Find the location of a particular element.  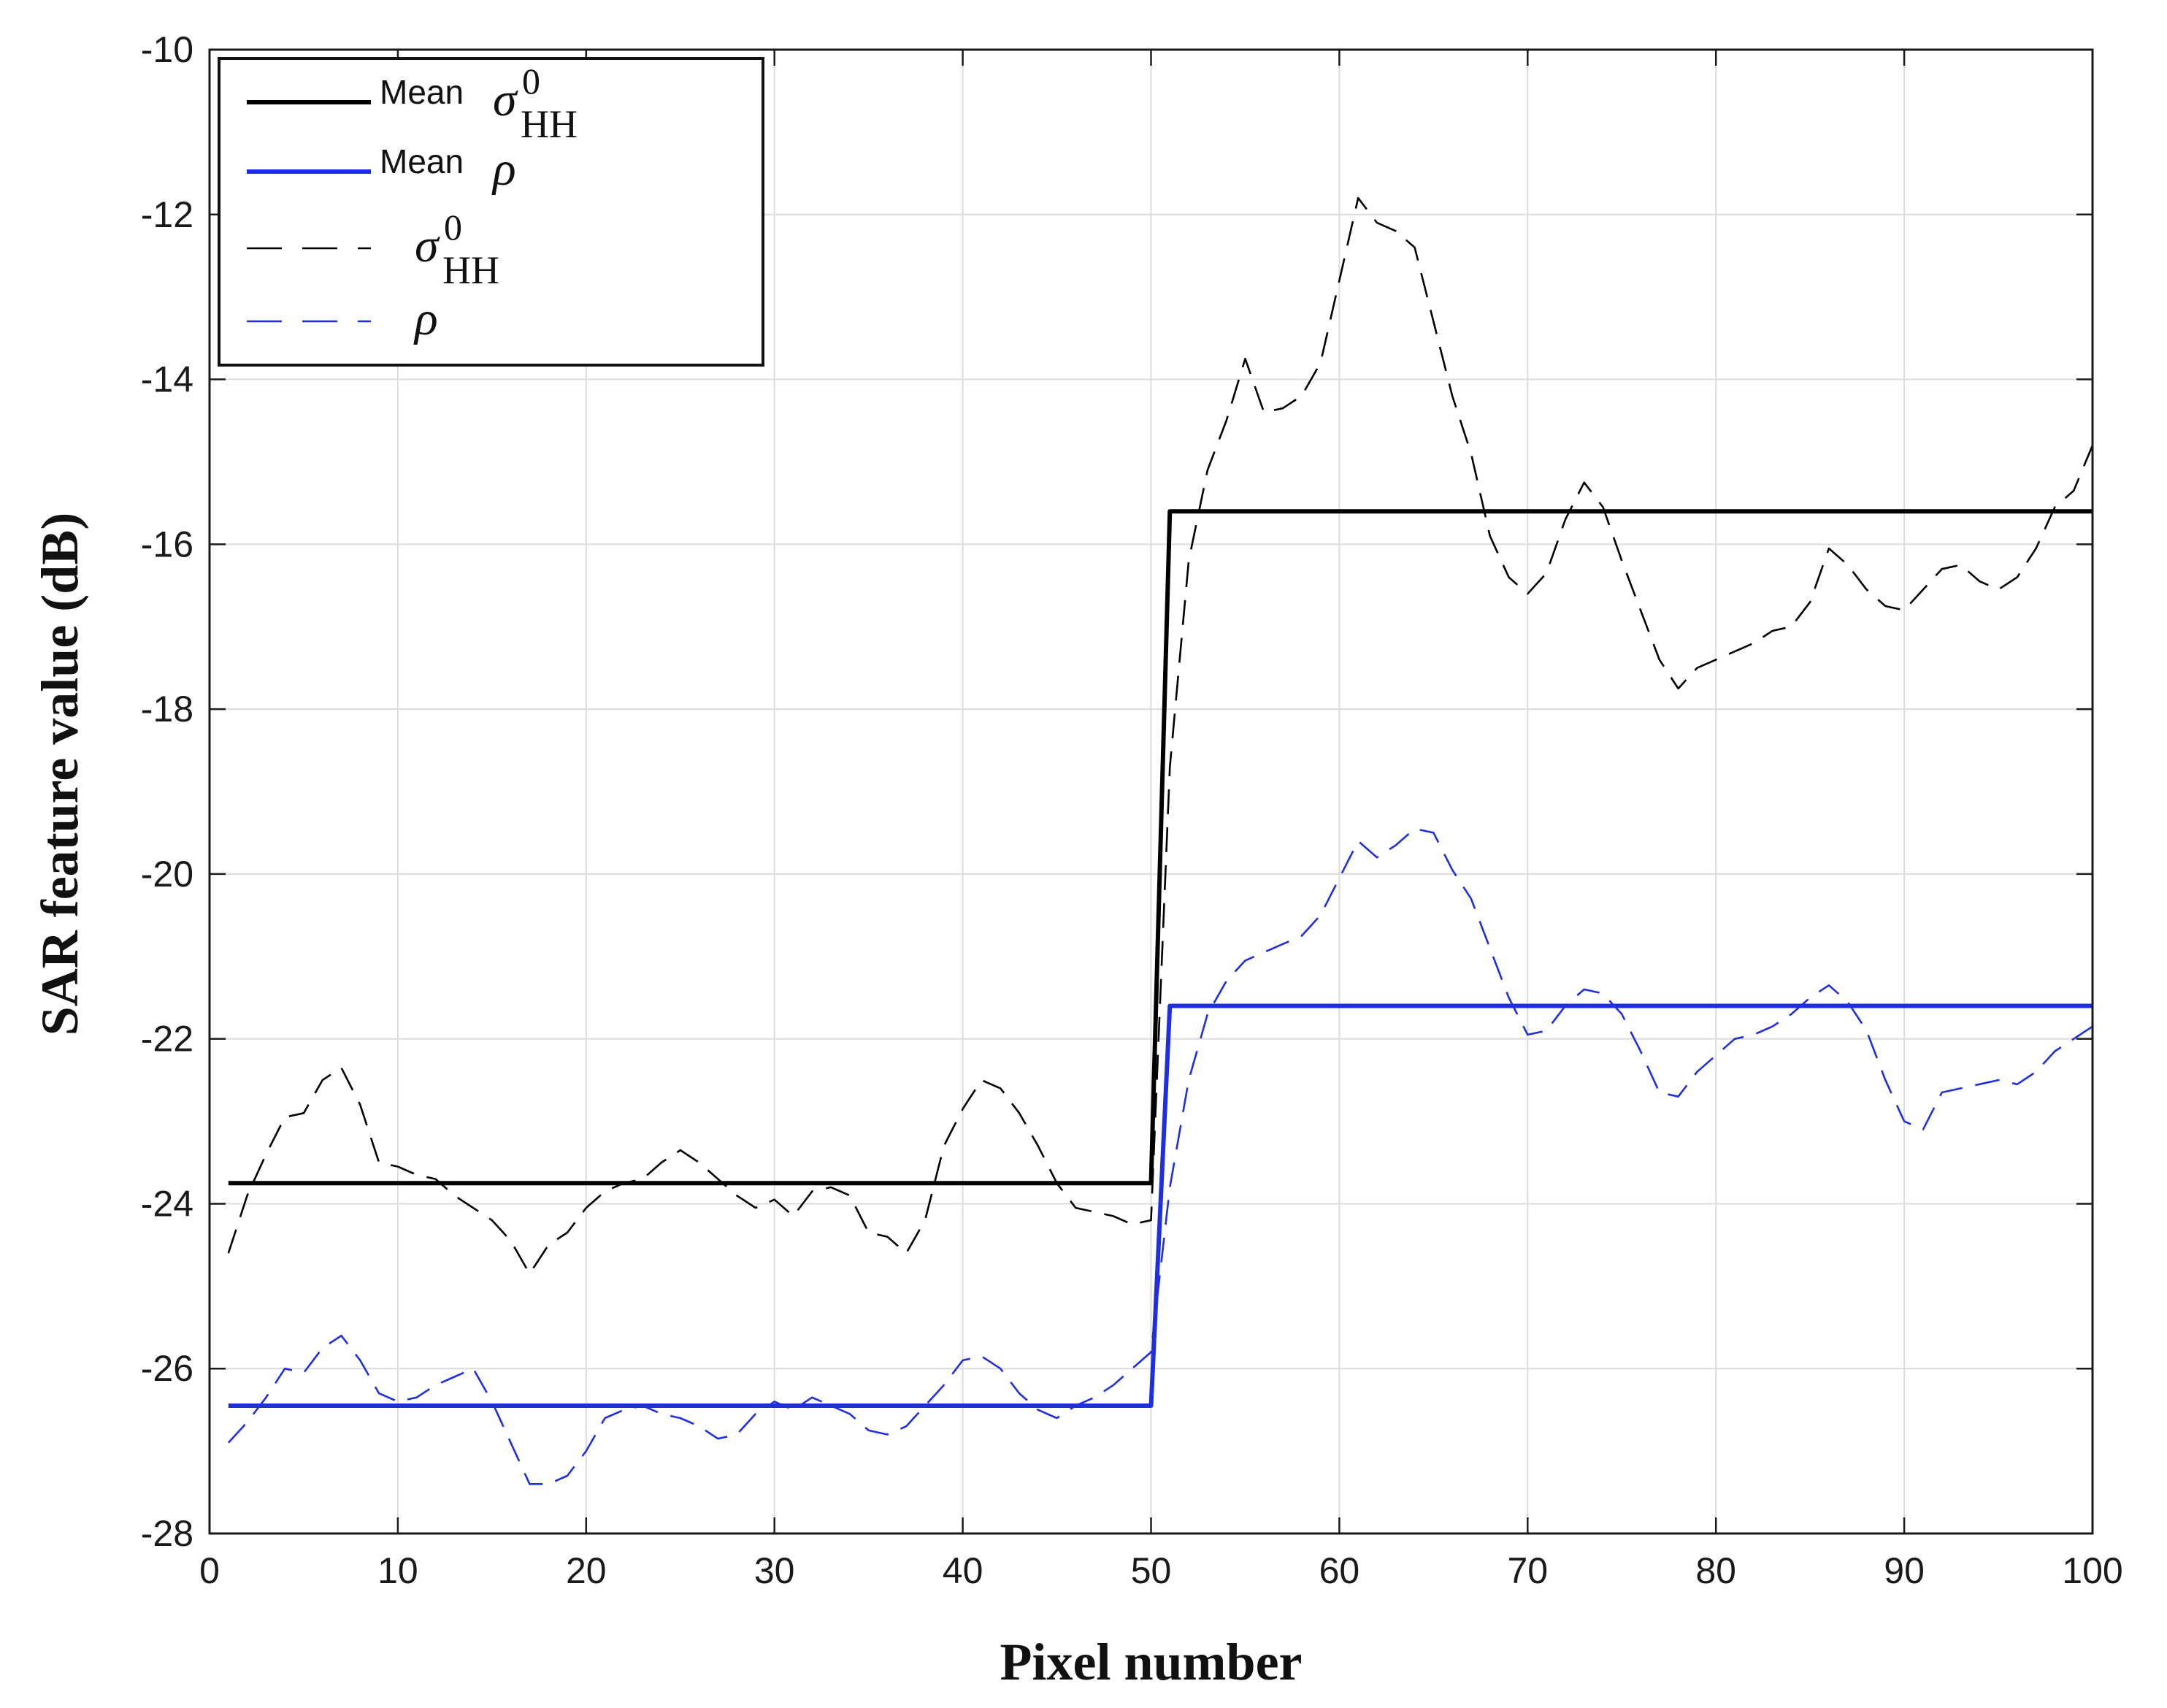

x-tick-label: 10 is located at coordinates (397, 1570).